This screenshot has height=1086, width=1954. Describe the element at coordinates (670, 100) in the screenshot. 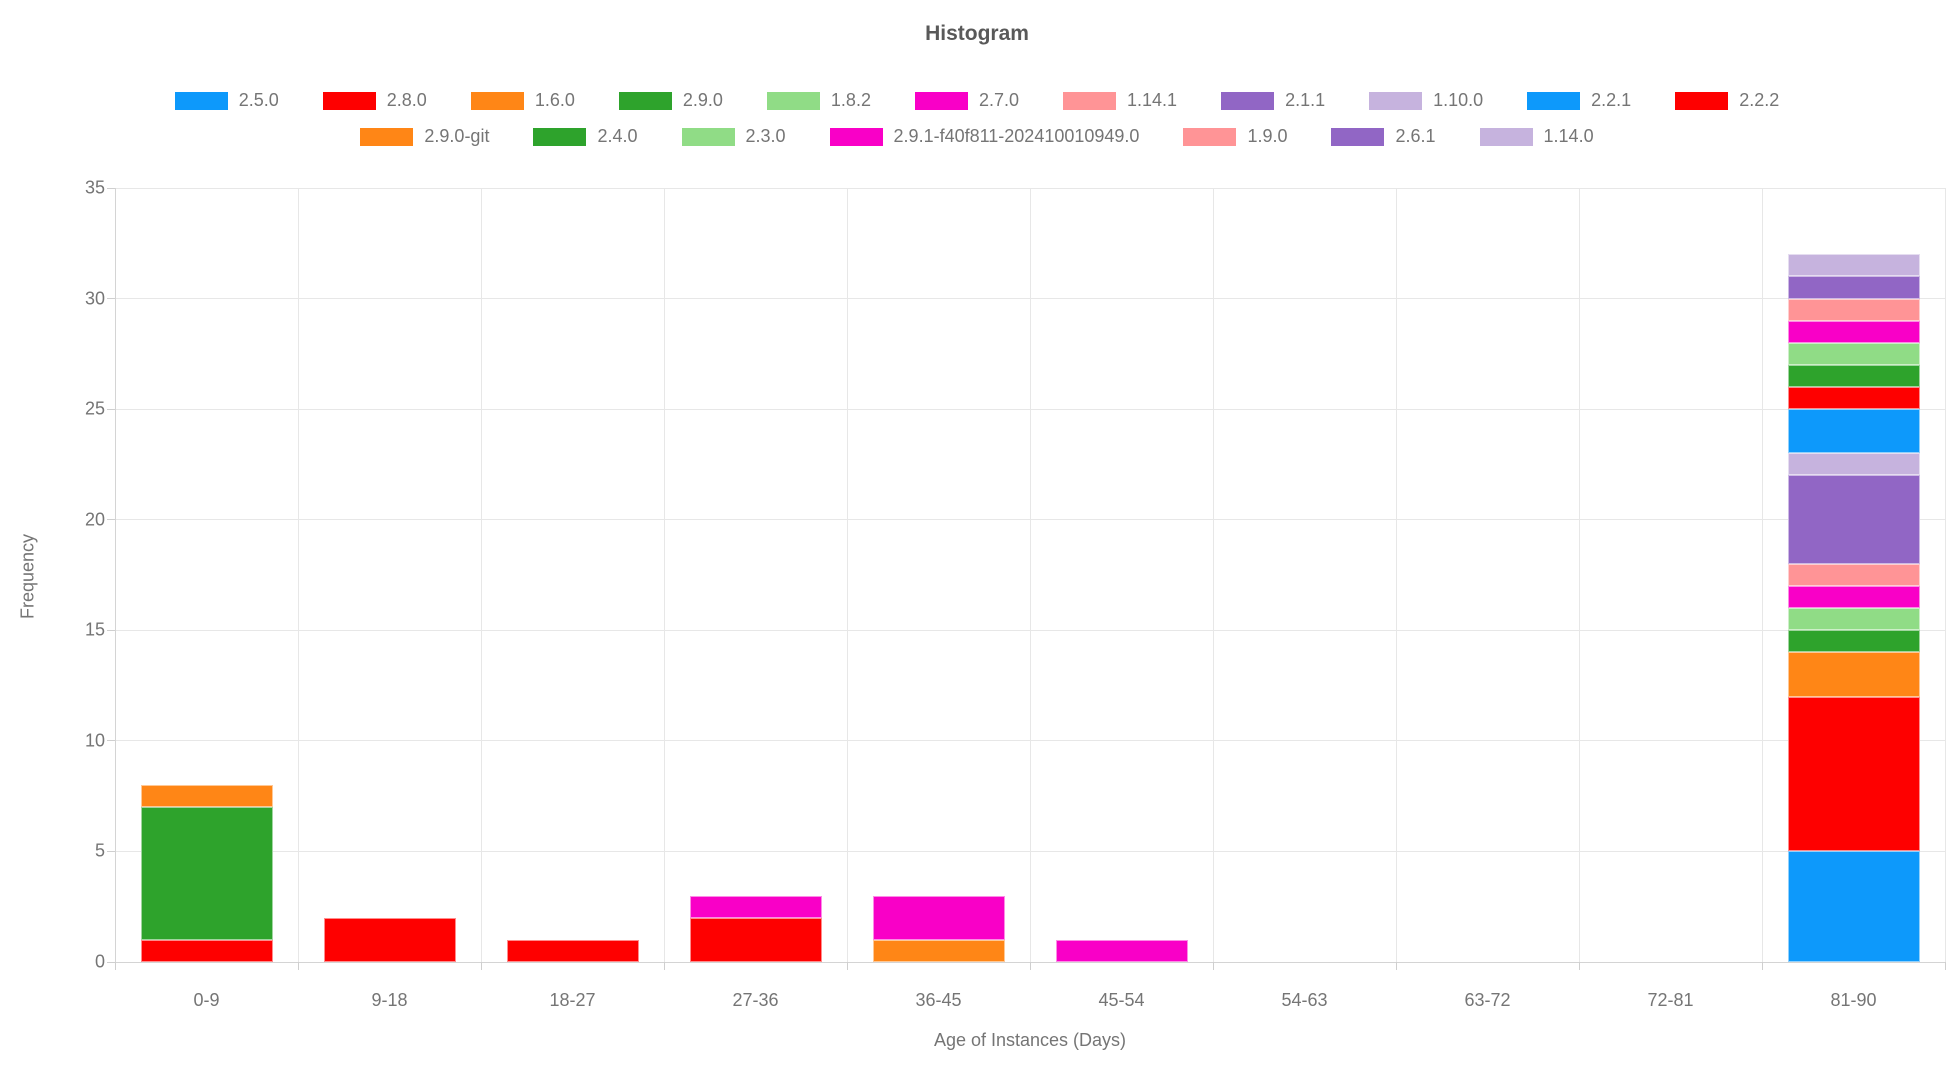

I see `legend-item: 2.9.0` at that location.